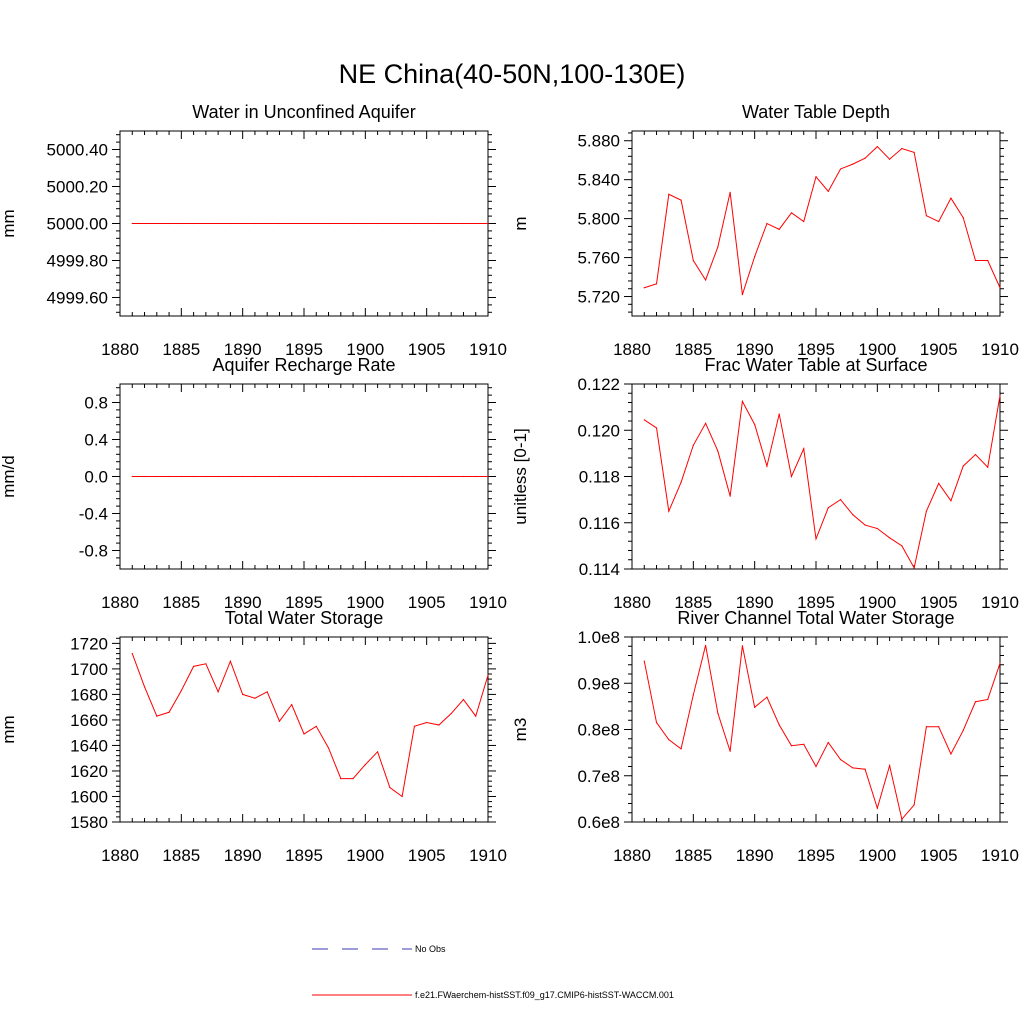 The image size is (1024, 1024). Describe the element at coordinates (77, 150) in the screenshot. I see `y-tick-label: 5000.40` at that location.